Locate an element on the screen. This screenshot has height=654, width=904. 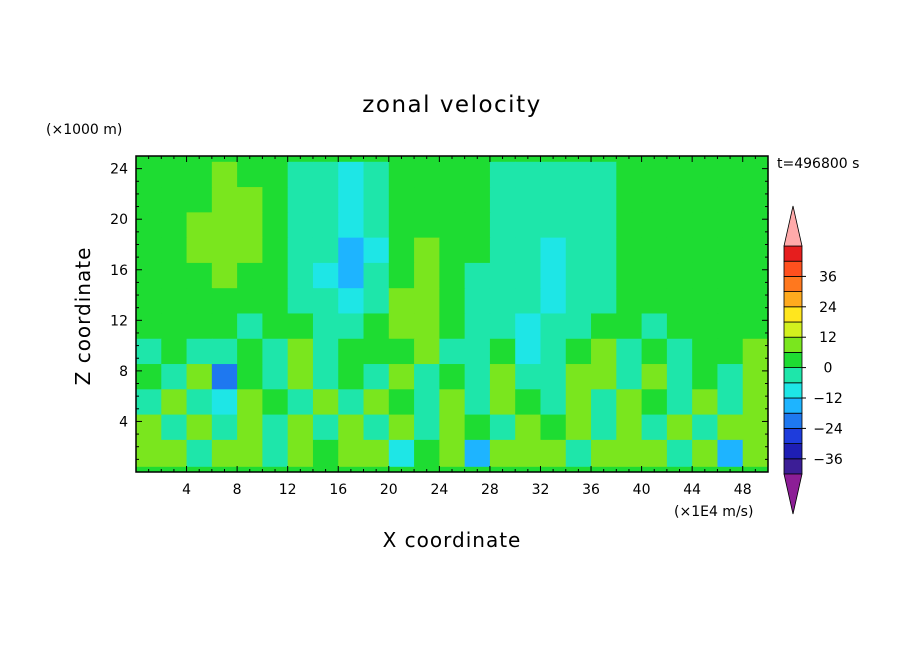
x-tick-label: 24 is located at coordinates (439, 490).